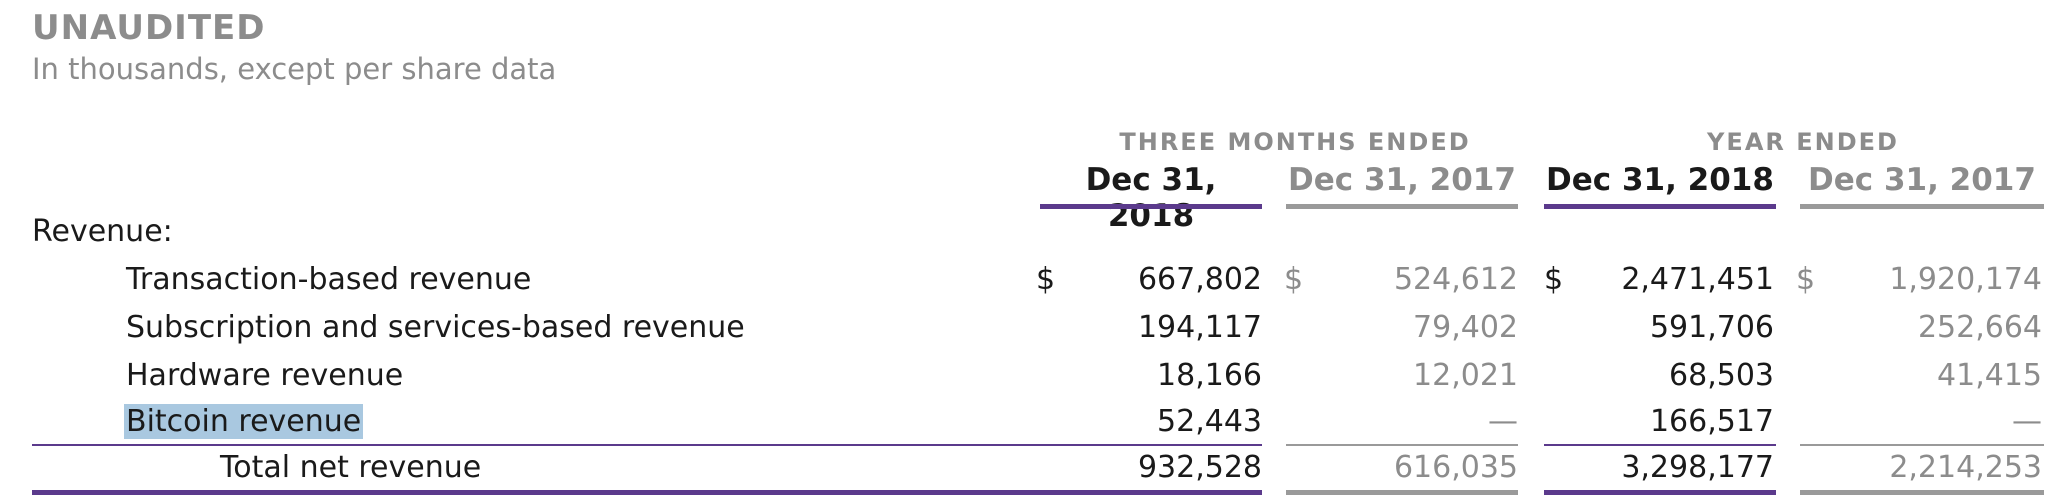 The image size is (2056, 502). What do you see at coordinates (1697, 279) in the screenshot?
I see `cell-transaction-fy-2018: 2,471,451` at bounding box center [1697, 279].